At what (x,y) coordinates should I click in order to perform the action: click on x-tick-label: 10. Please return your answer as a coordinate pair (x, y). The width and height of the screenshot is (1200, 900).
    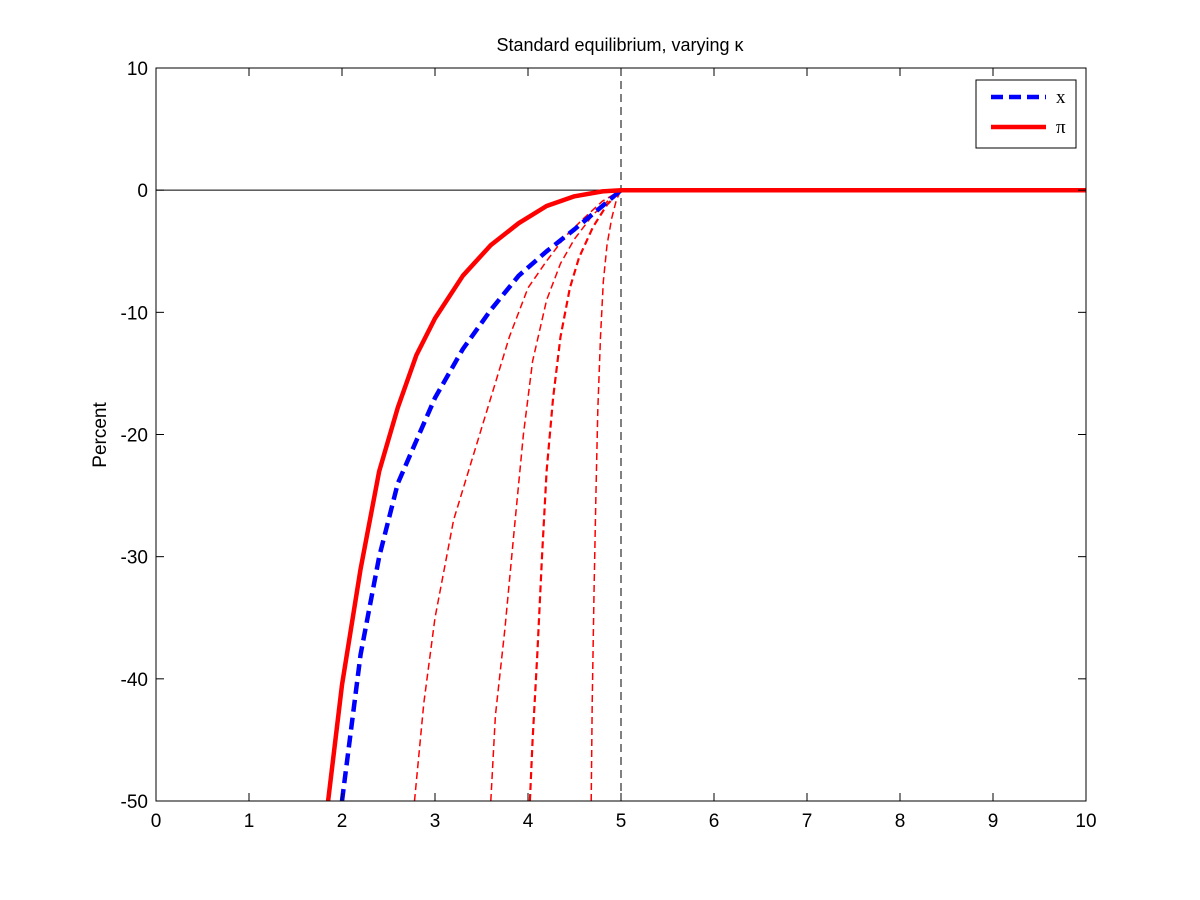
    Looking at the image, I should click on (1085, 821).